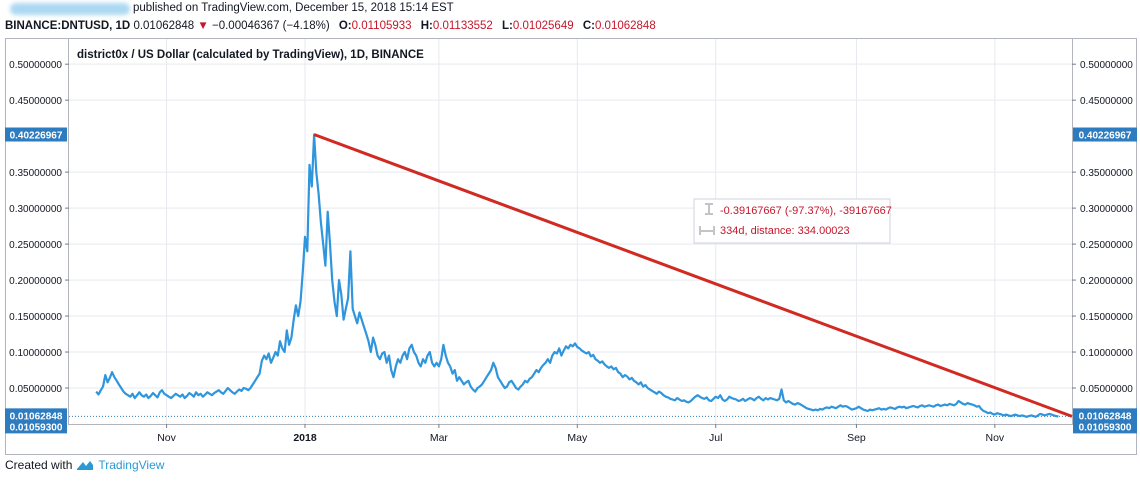  Describe the element at coordinates (35, 353) in the screenshot. I see `left-tick-label: 0.10000000` at that location.